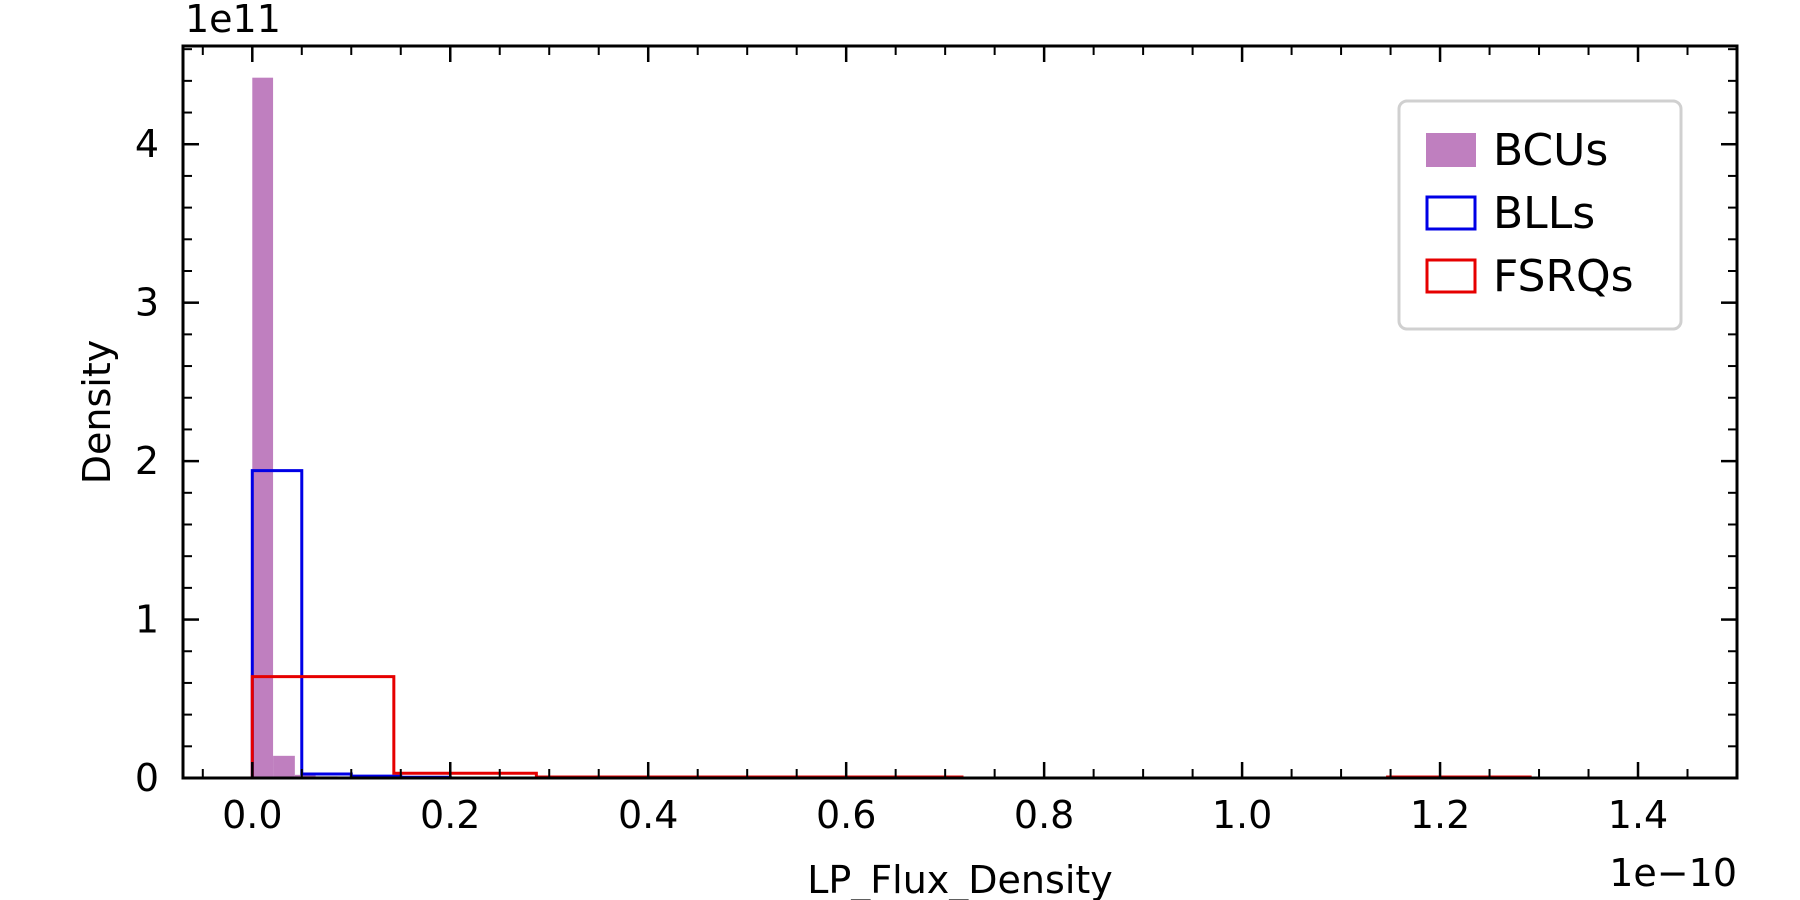 The image size is (1800, 900). I want to click on fsrqs-legend-swatch, so click(1451, 276).